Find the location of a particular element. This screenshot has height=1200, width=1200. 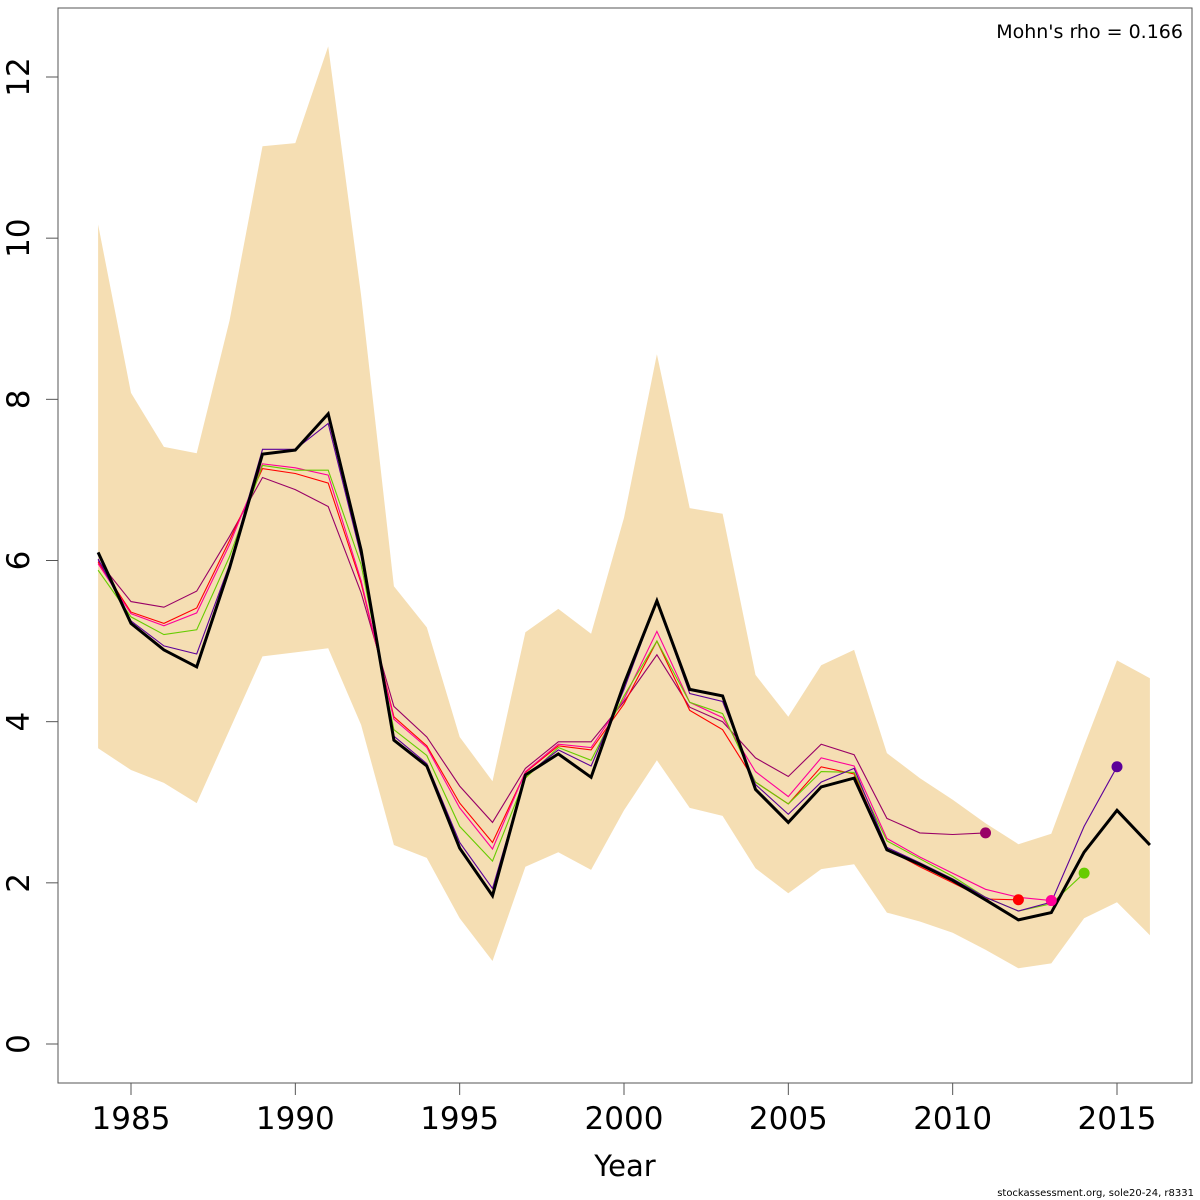

x-axis: 1985 1990 1995 2000 2005 2010 2015 is located at coordinates (624, 1110).